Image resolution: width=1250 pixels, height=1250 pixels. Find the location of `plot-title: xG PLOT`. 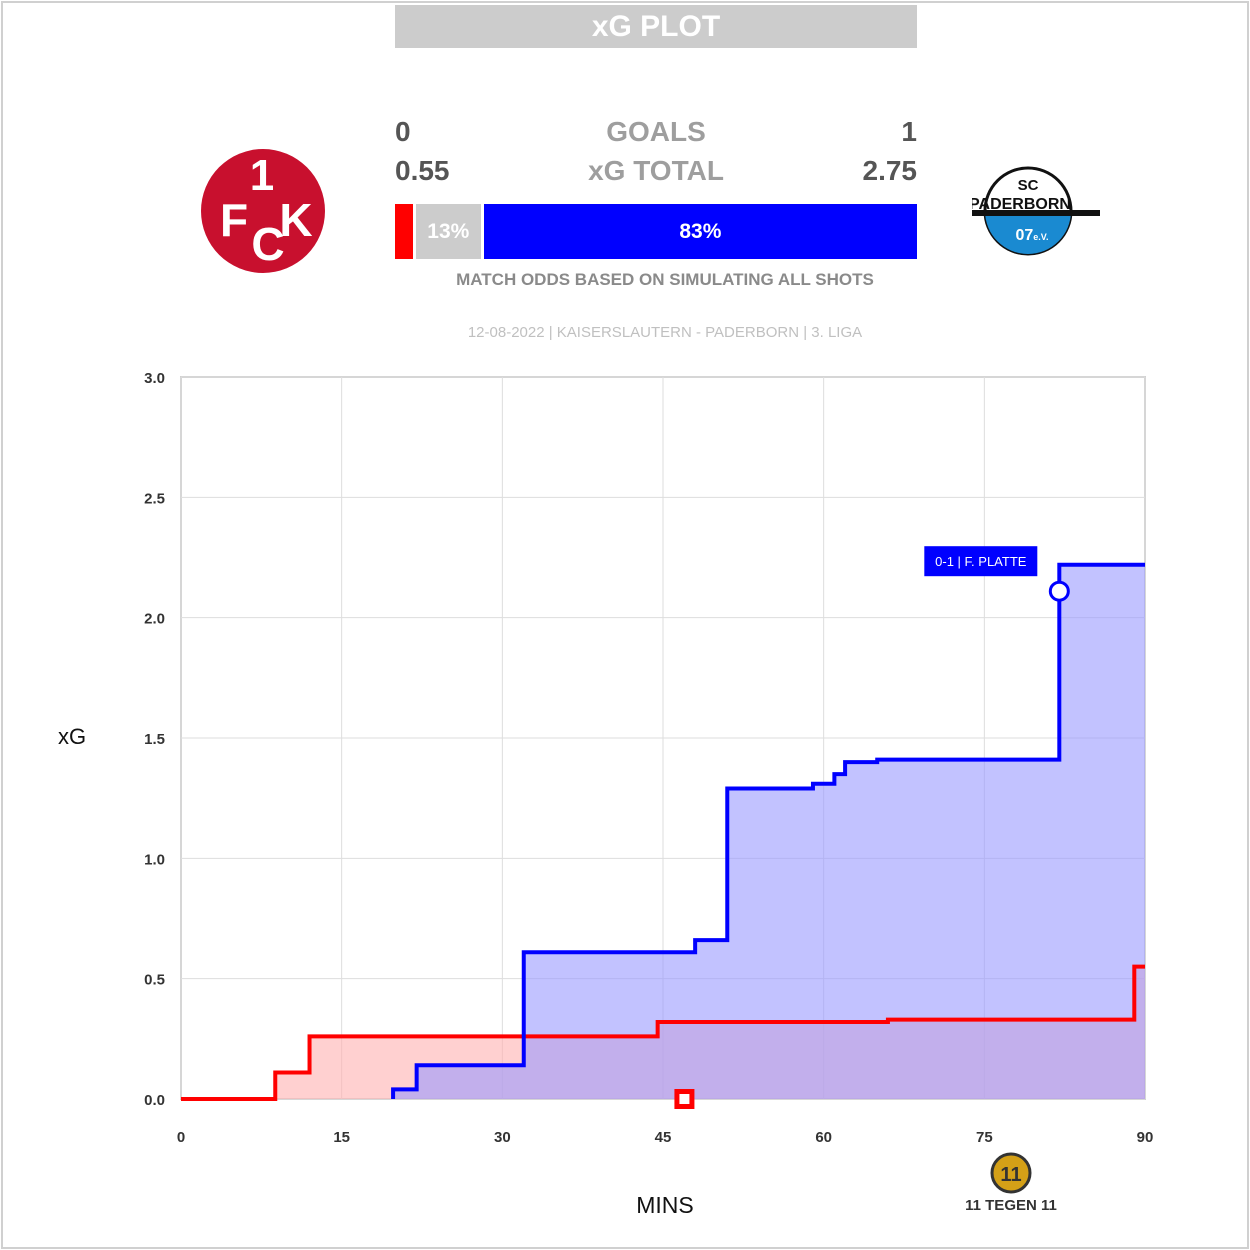

plot-title: xG PLOT is located at coordinates (656, 26).